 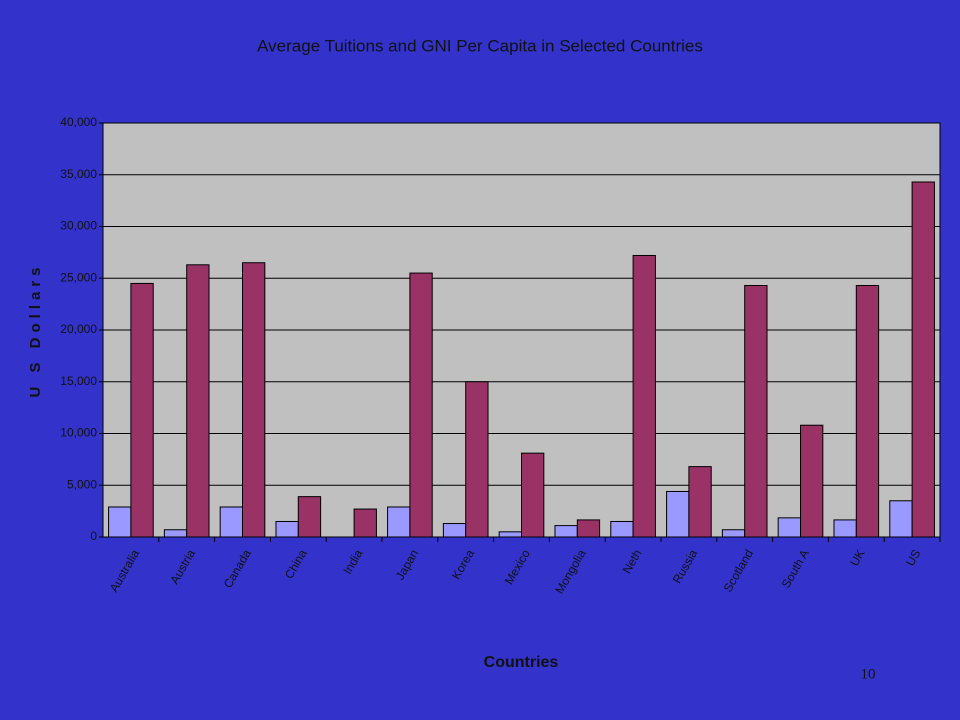 What do you see at coordinates (352, 562) in the screenshot?
I see `x-tick-label: India` at bounding box center [352, 562].